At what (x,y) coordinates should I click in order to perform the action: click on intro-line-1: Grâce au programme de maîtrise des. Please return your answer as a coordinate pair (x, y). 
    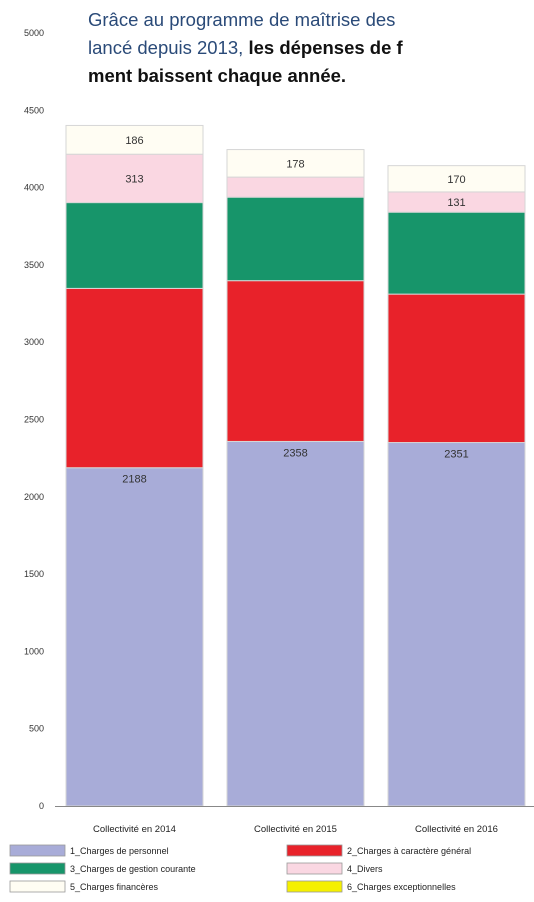
    Looking at the image, I should click on (242, 19).